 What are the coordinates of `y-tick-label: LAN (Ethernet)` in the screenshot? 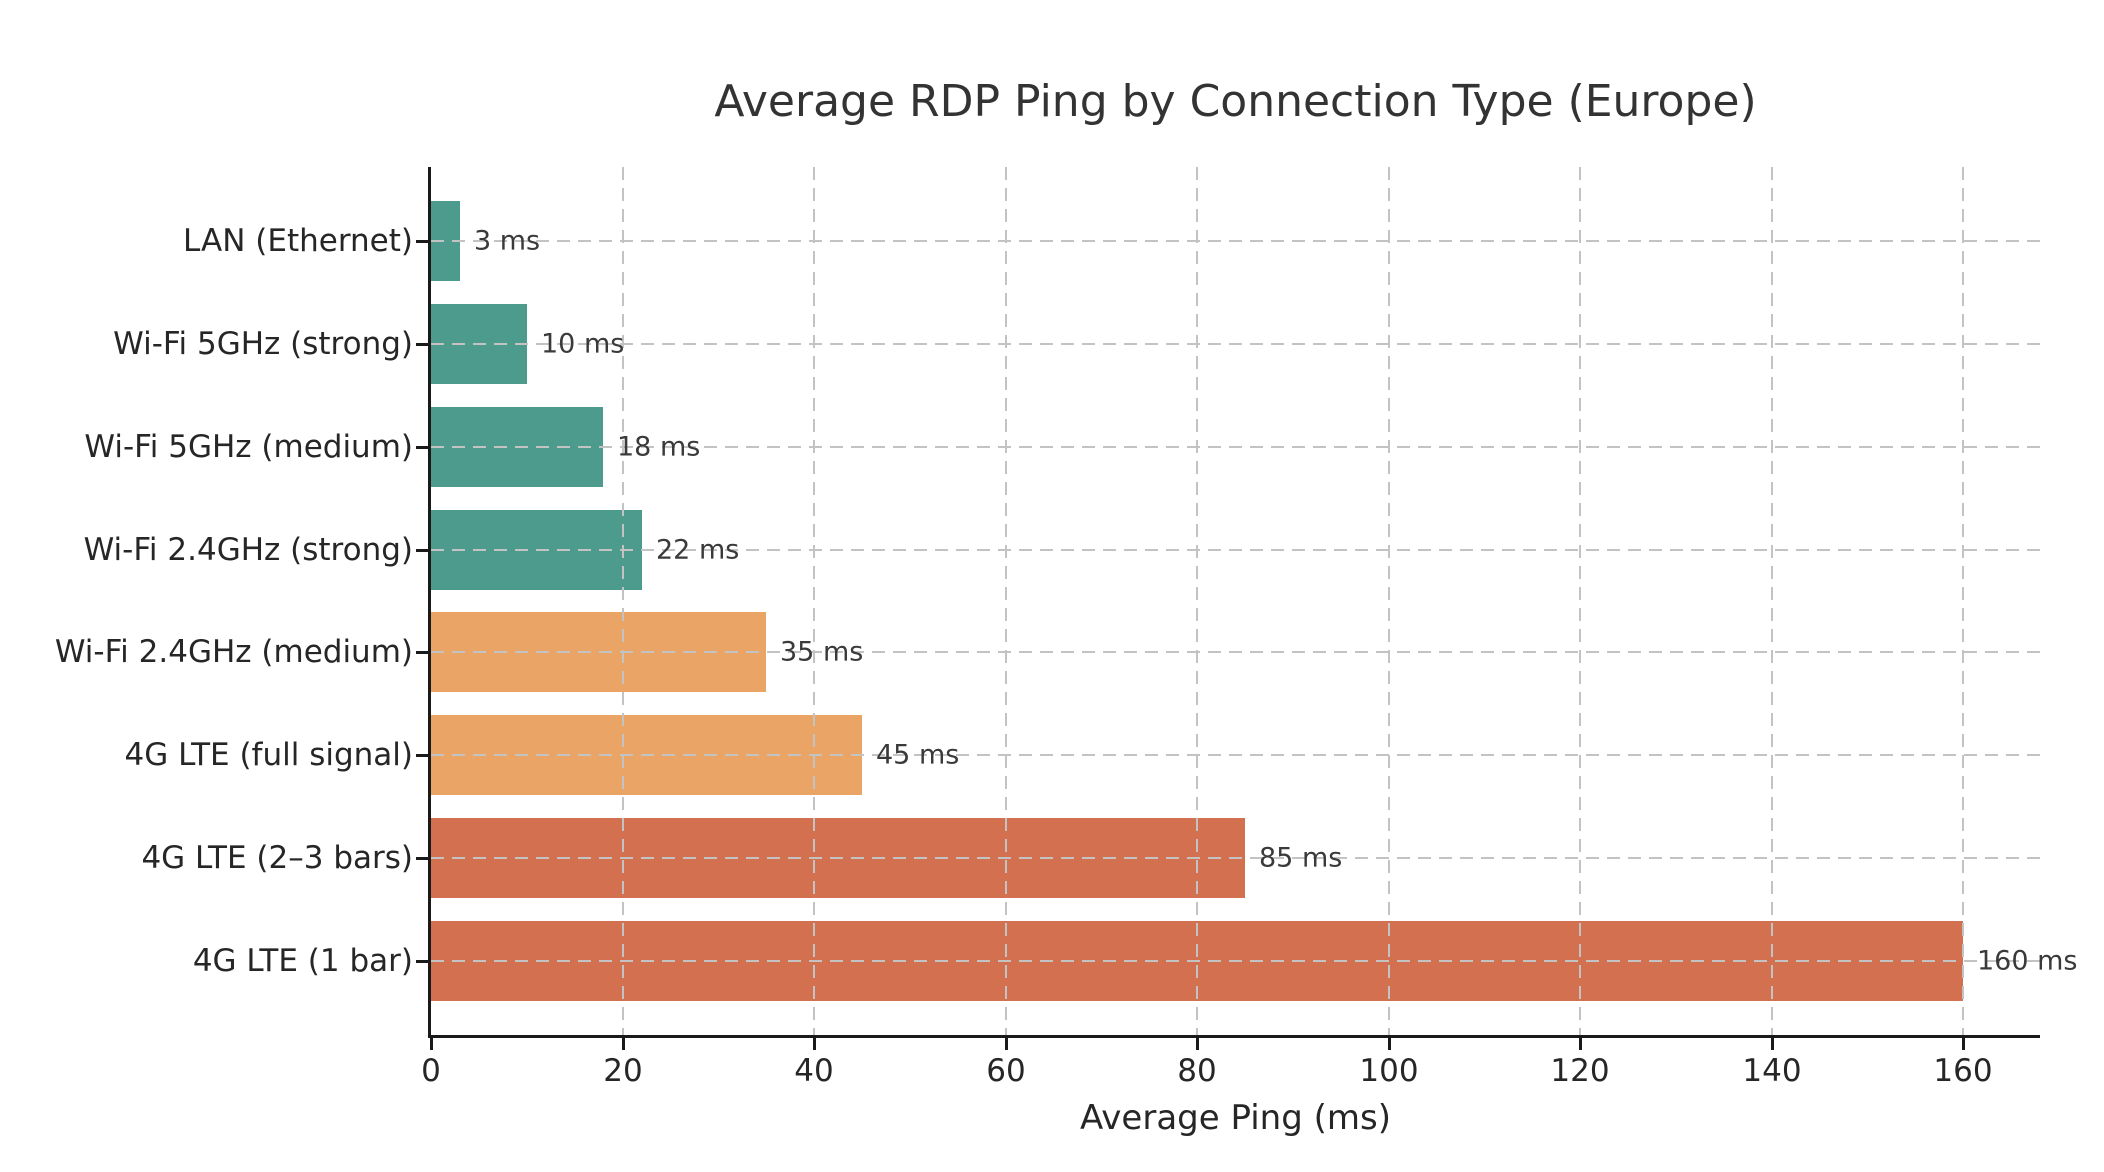 It's located at (298, 241).